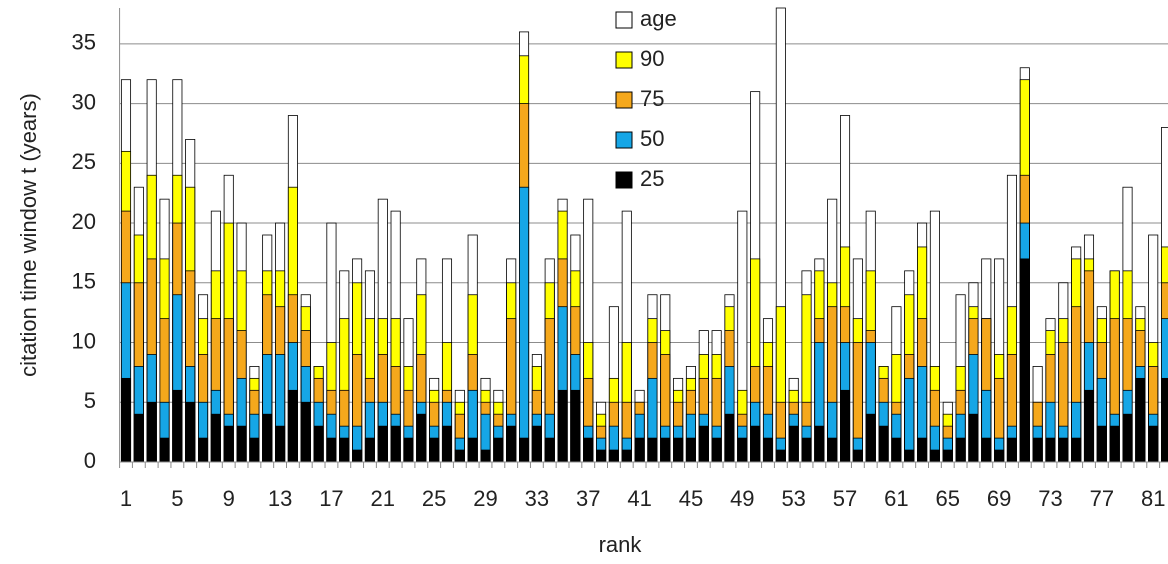 This screenshot has height=564, width=1168. Describe the element at coordinates (485, 498) in the screenshot. I see `x-tick-label: 29` at that location.